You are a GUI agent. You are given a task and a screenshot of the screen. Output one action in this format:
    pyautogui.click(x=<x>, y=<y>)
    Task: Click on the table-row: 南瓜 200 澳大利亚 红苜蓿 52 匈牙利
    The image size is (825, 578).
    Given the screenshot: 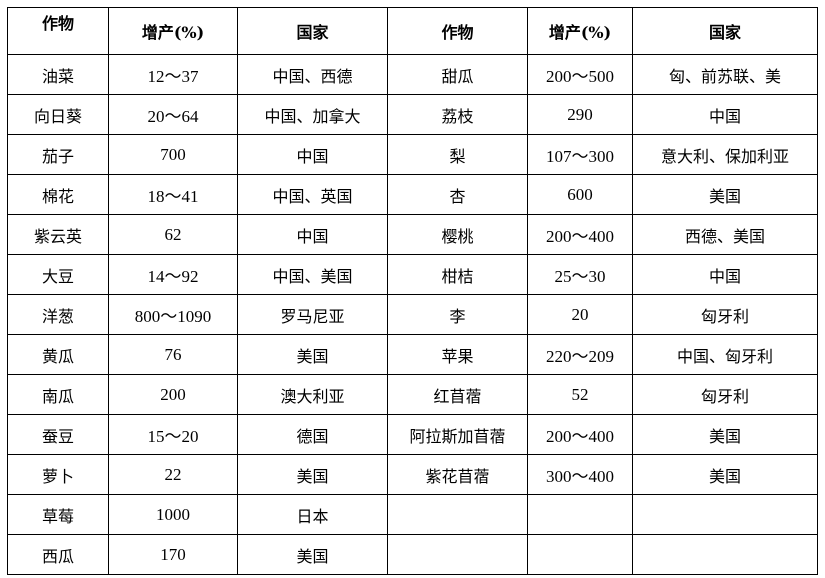 What is the action you would take?
    pyautogui.click(x=412, y=394)
    